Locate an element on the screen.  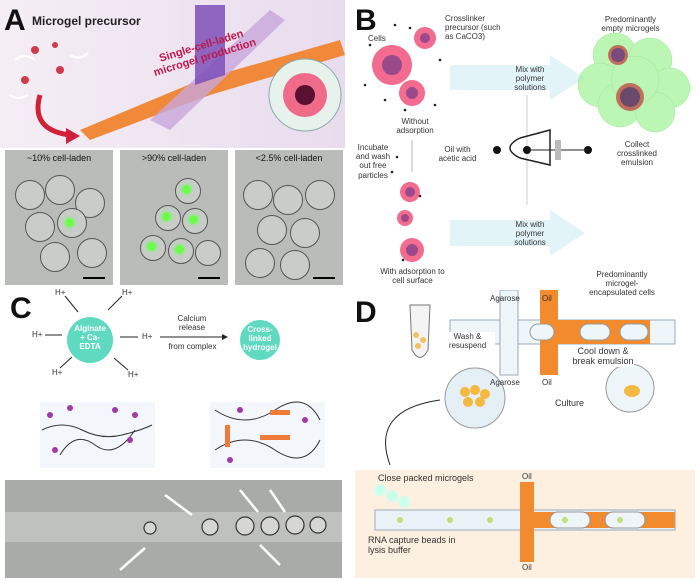
oil-acetic-label: Oil with acetic acid is located at coordinates (457, 154).